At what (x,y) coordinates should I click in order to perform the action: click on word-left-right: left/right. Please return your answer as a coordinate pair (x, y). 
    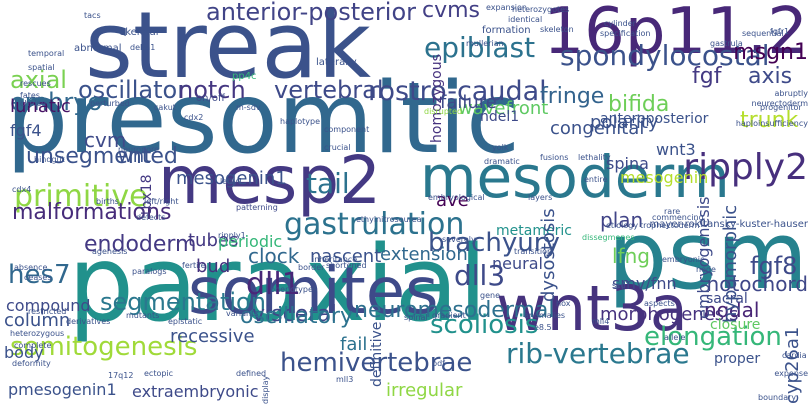
    Looking at the image, I should click on (161, 201).